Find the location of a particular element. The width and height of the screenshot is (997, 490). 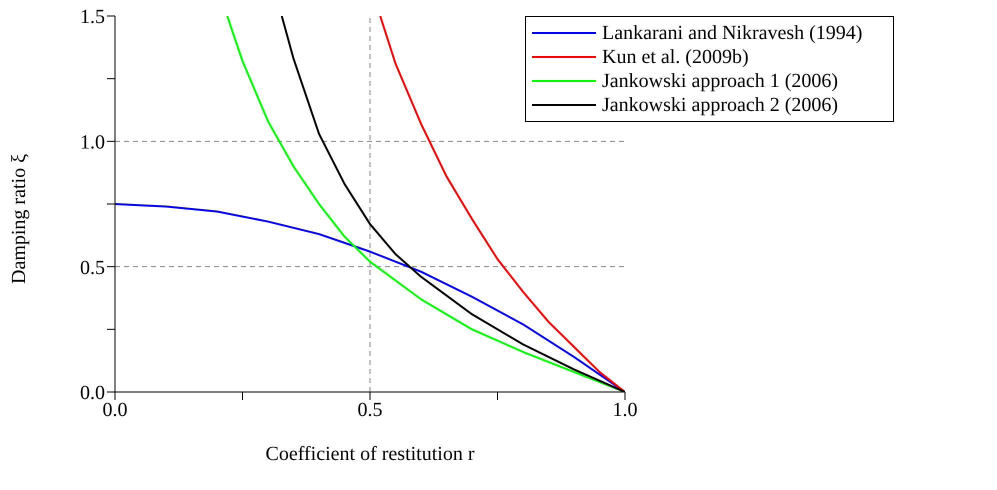

y-tick-label: 1.5 is located at coordinates (92, 17).